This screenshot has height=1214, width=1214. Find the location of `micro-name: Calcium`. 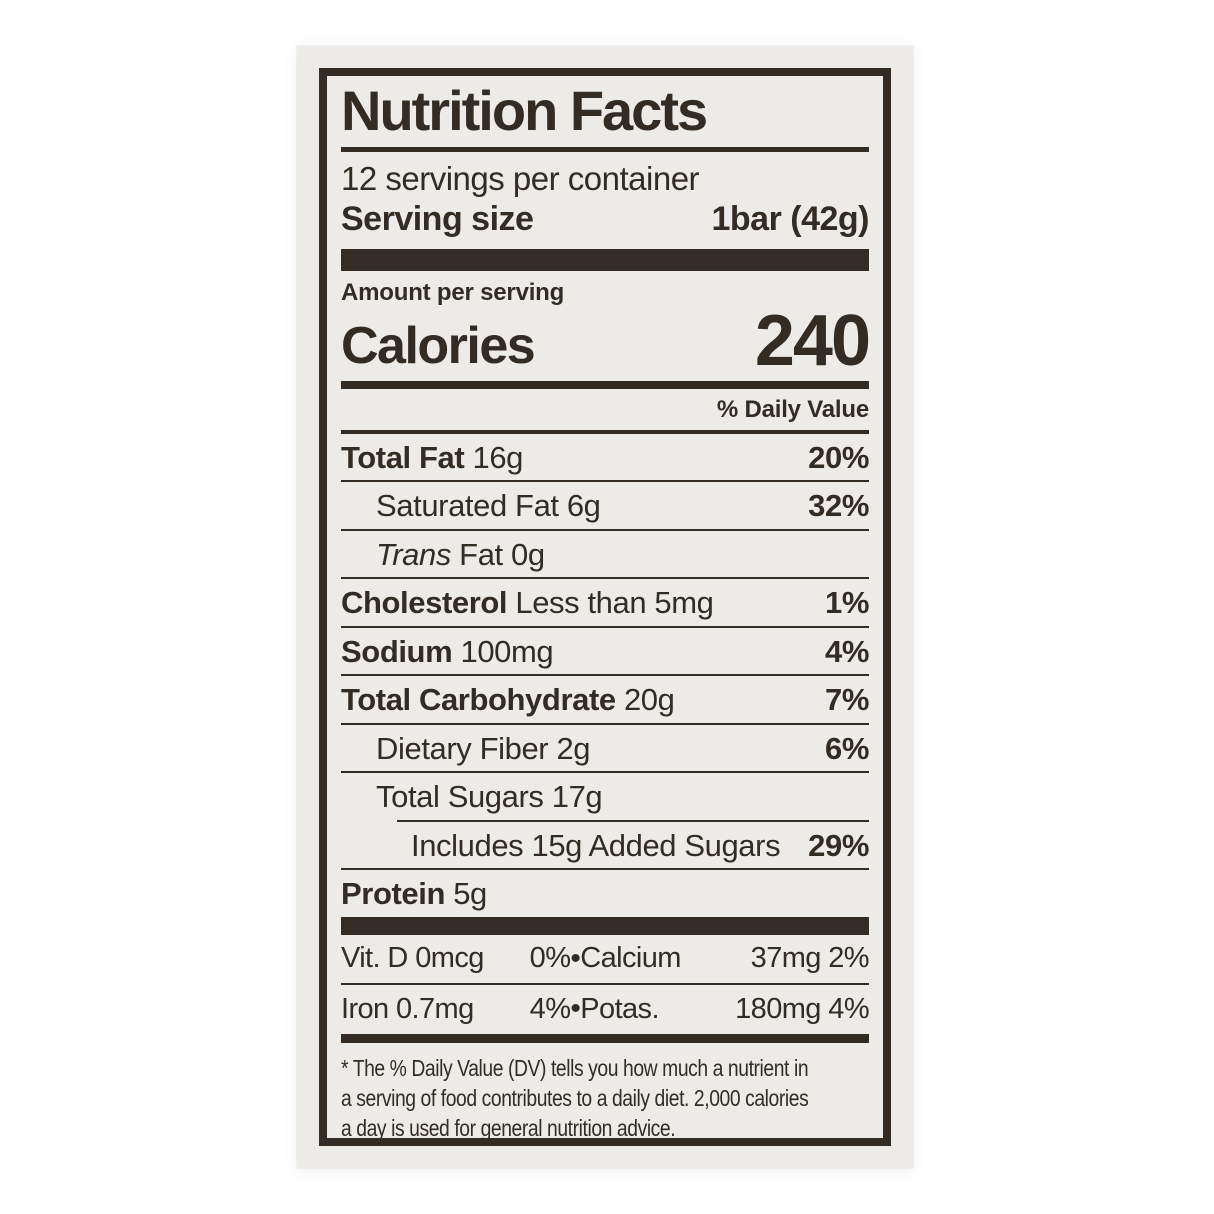

micro-name: Calcium is located at coordinates (630, 958).